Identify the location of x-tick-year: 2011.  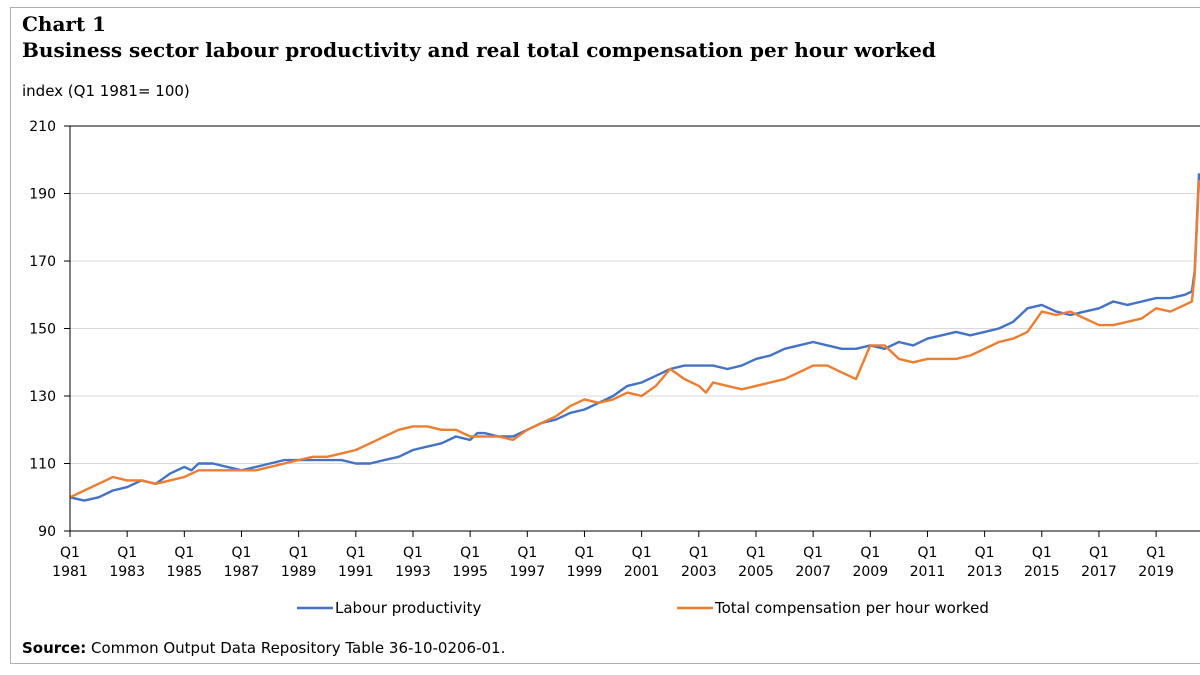
(928, 572).